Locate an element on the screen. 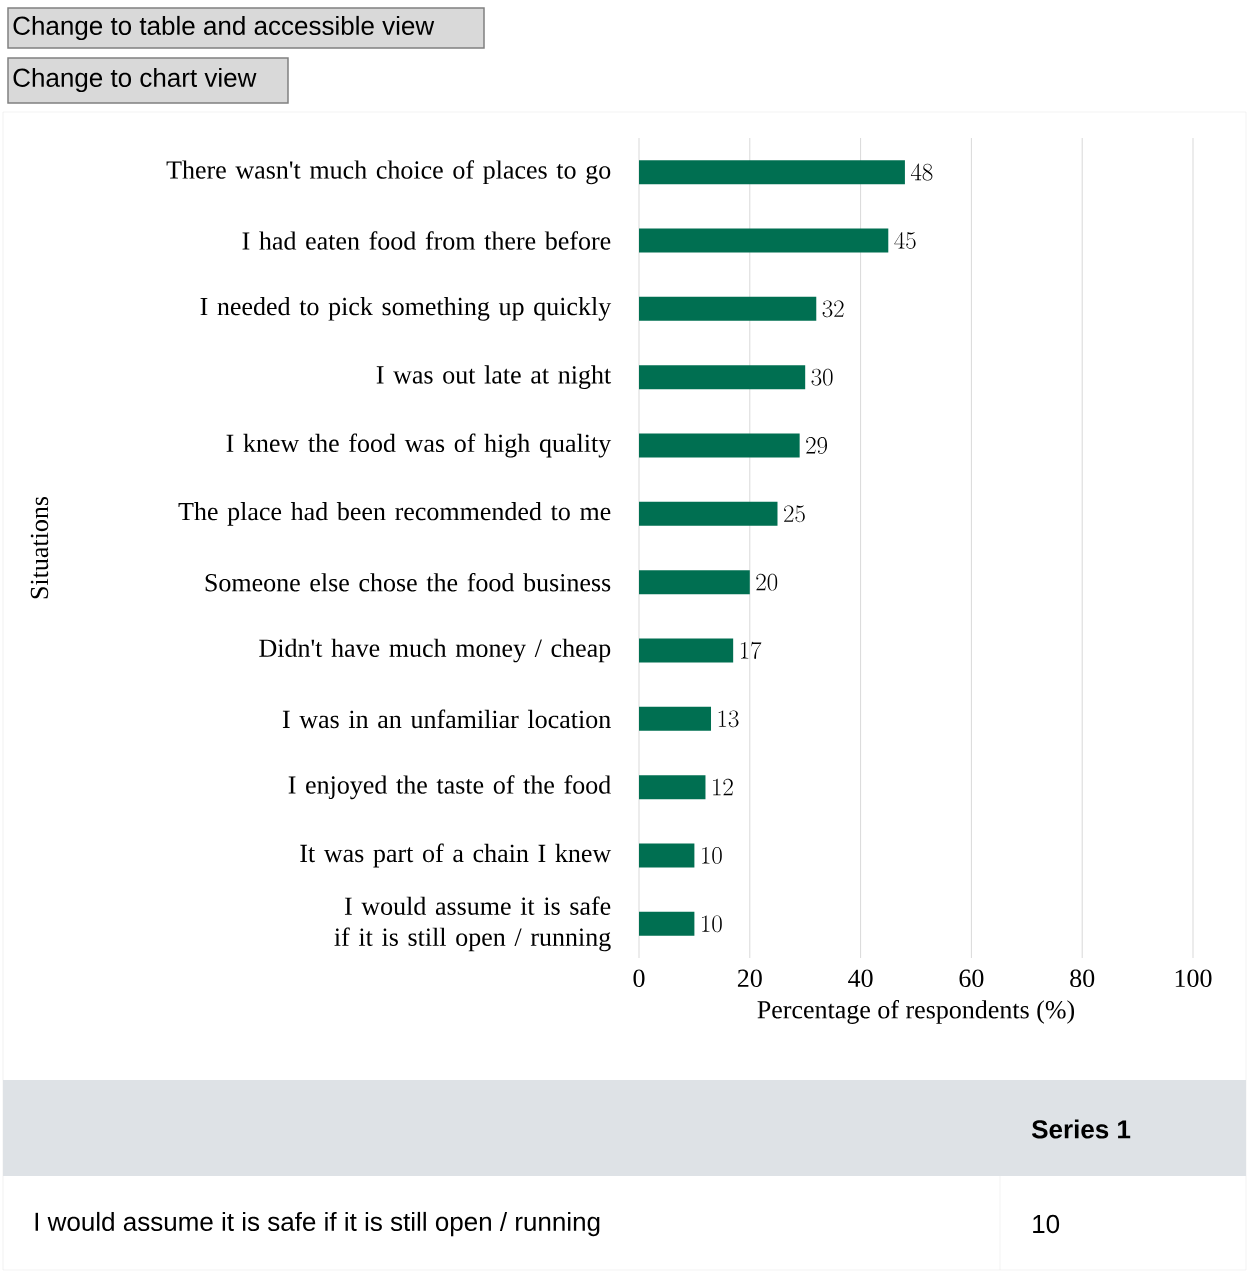 The height and width of the screenshot is (1271, 1249). x-tick-label: 0 is located at coordinates (639, 978).